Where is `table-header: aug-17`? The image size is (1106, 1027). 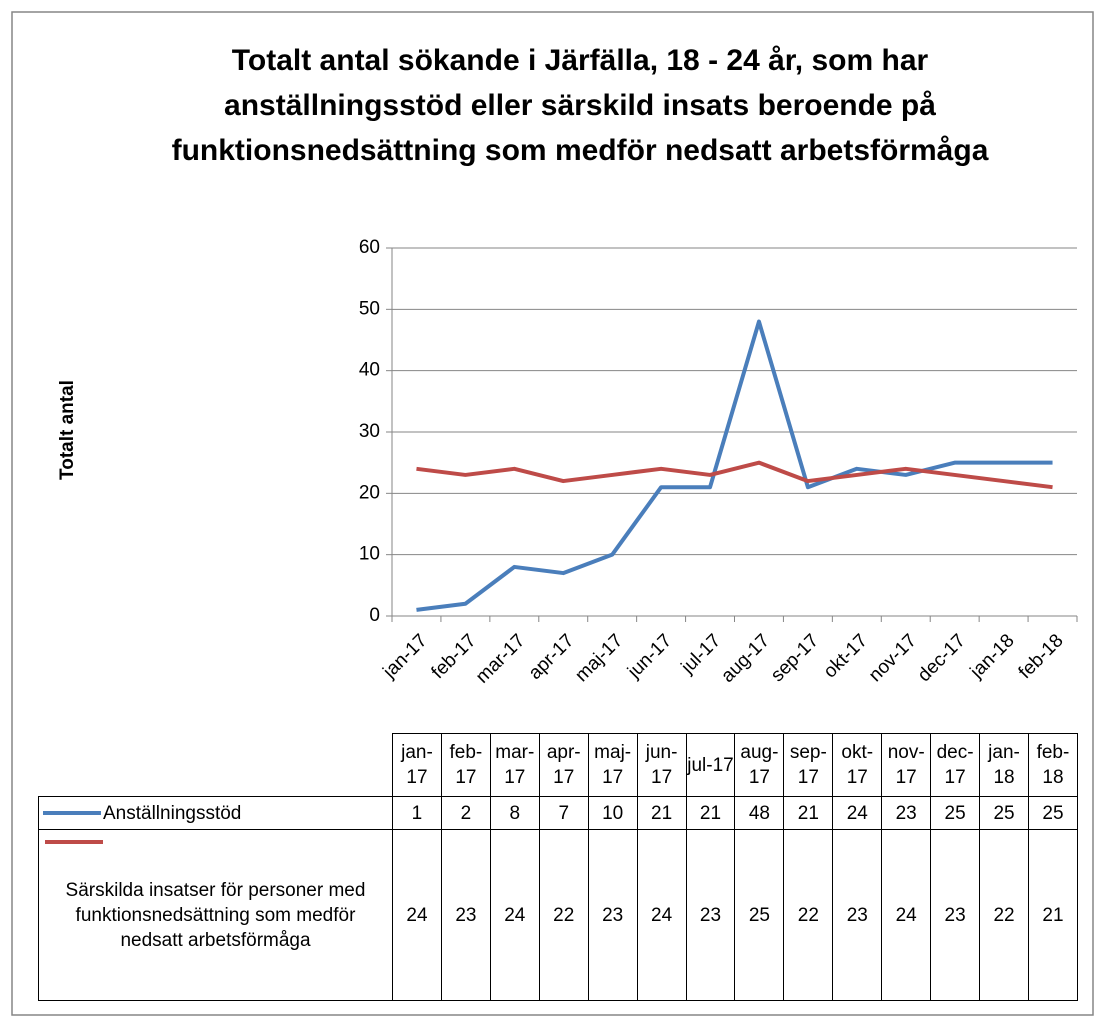
table-header: aug-17 is located at coordinates (759, 765).